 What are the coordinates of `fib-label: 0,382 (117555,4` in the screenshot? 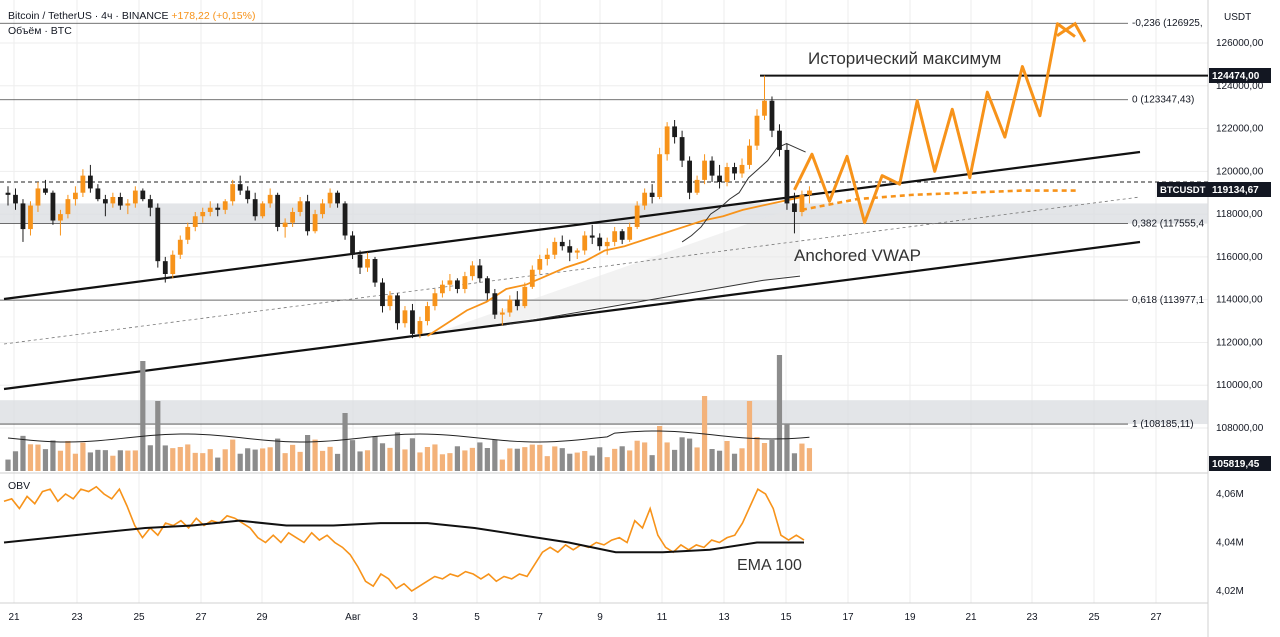 It's located at (1168, 224).